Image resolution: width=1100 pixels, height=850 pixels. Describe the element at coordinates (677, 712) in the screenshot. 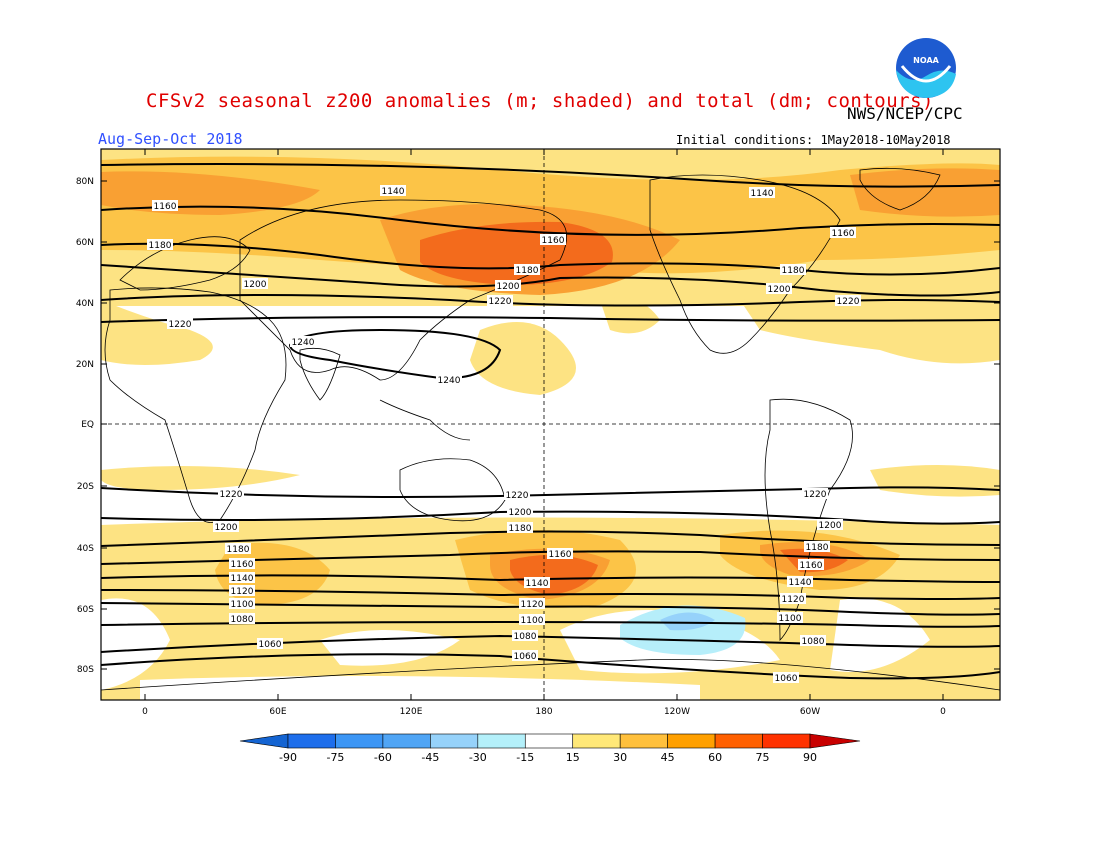

I see `lon-label: 120W` at that location.